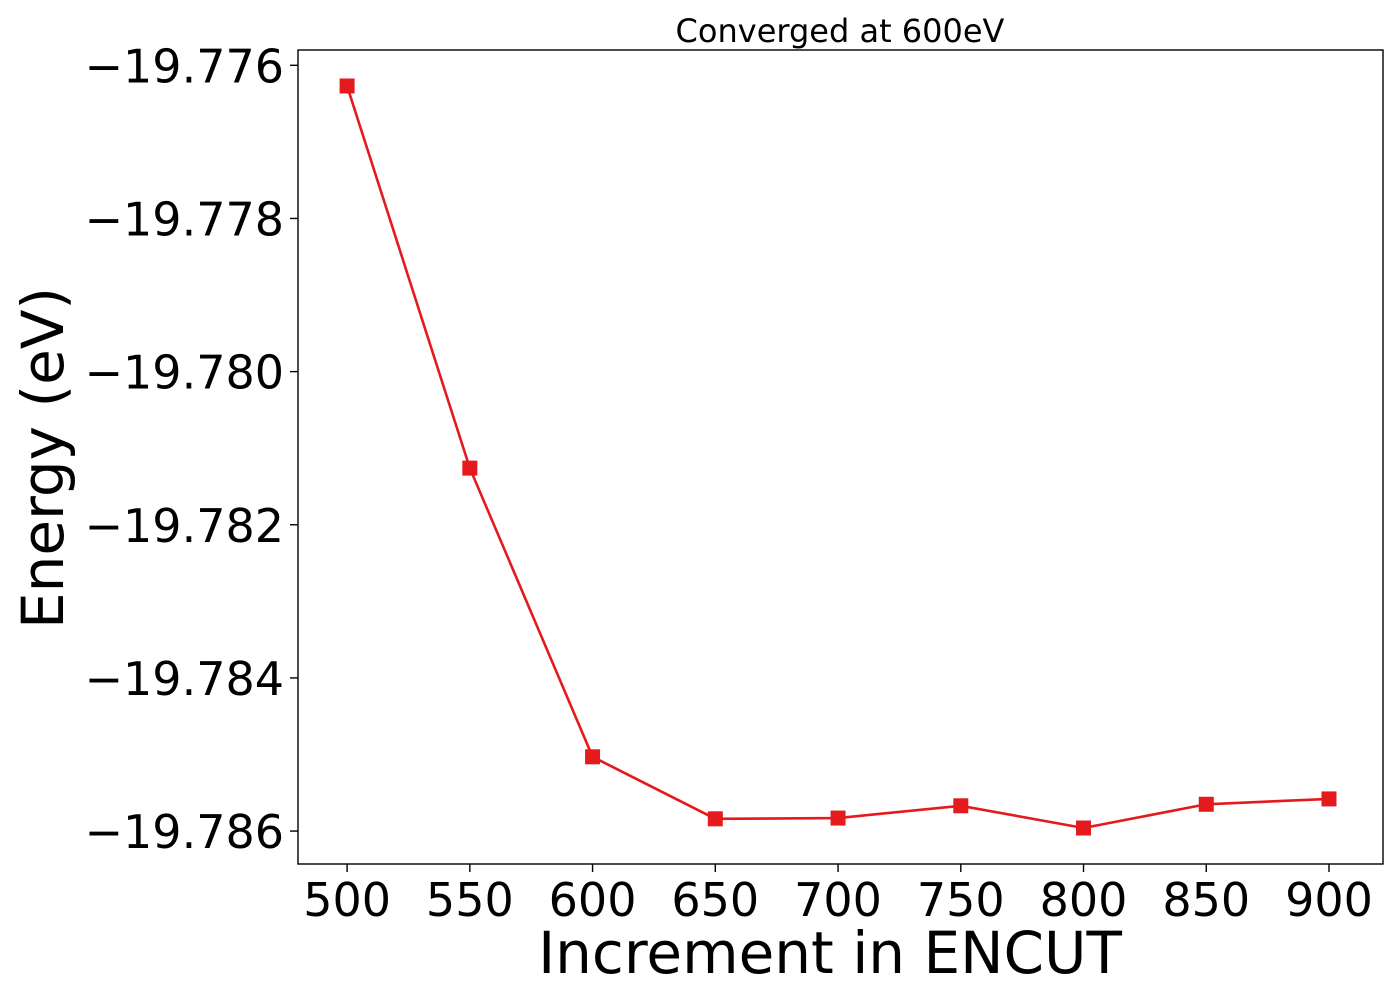  What do you see at coordinates (1206, 900) in the screenshot?
I see `x-tick-label: 850` at bounding box center [1206, 900].